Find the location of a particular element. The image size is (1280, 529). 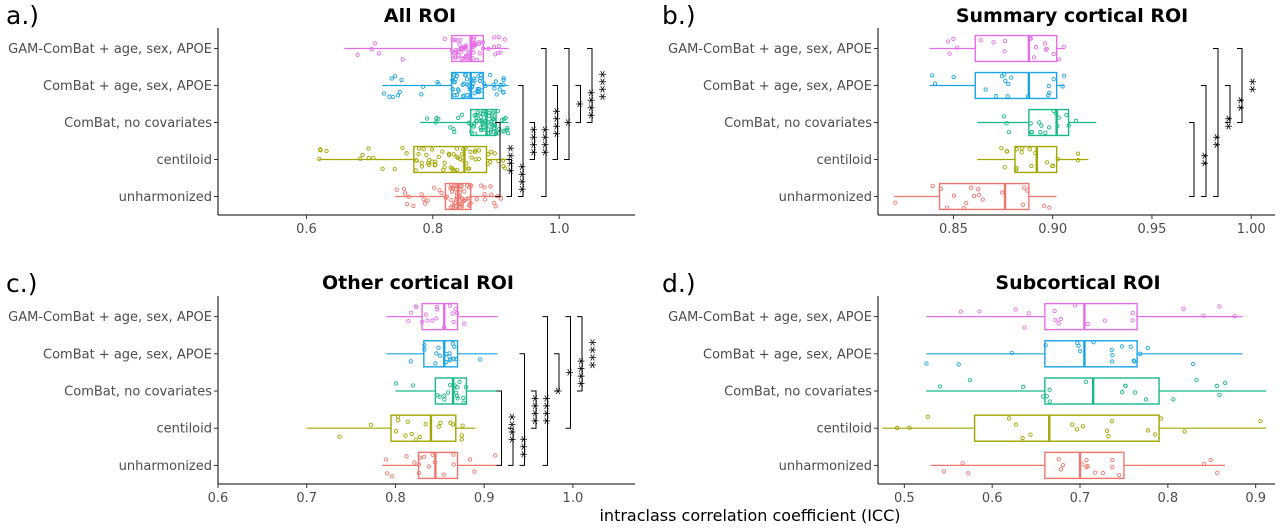

panel-label: b.) is located at coordinates (679, 15).